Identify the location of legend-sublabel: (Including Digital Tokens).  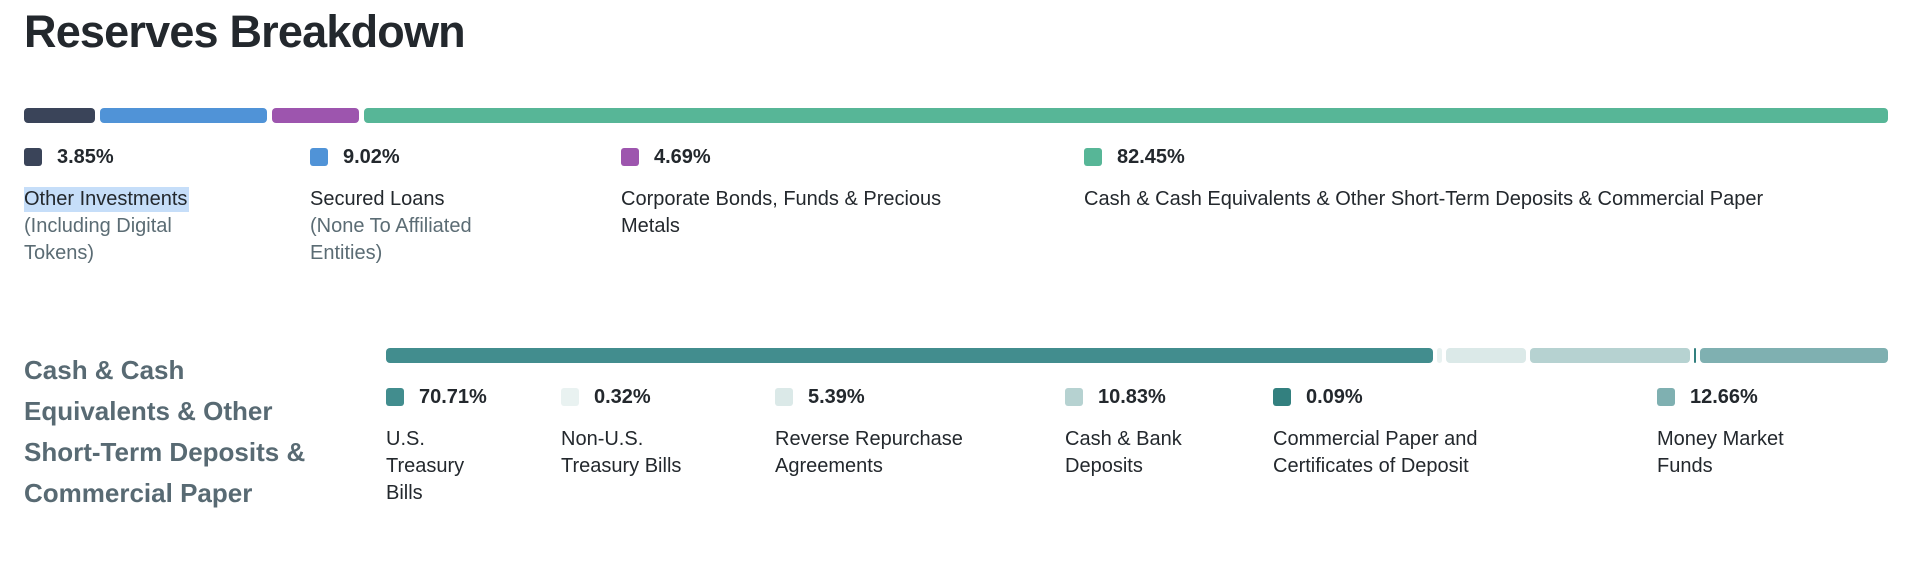
(98, 239).